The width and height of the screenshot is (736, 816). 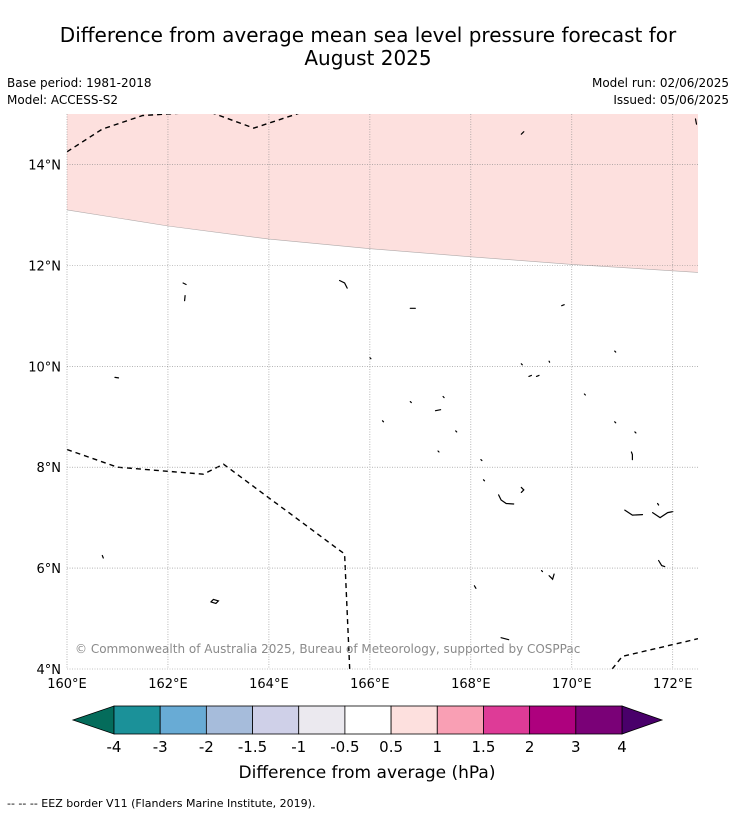 I want to click on latitude-tick-label: 6°N, so click(x=49, y=569).